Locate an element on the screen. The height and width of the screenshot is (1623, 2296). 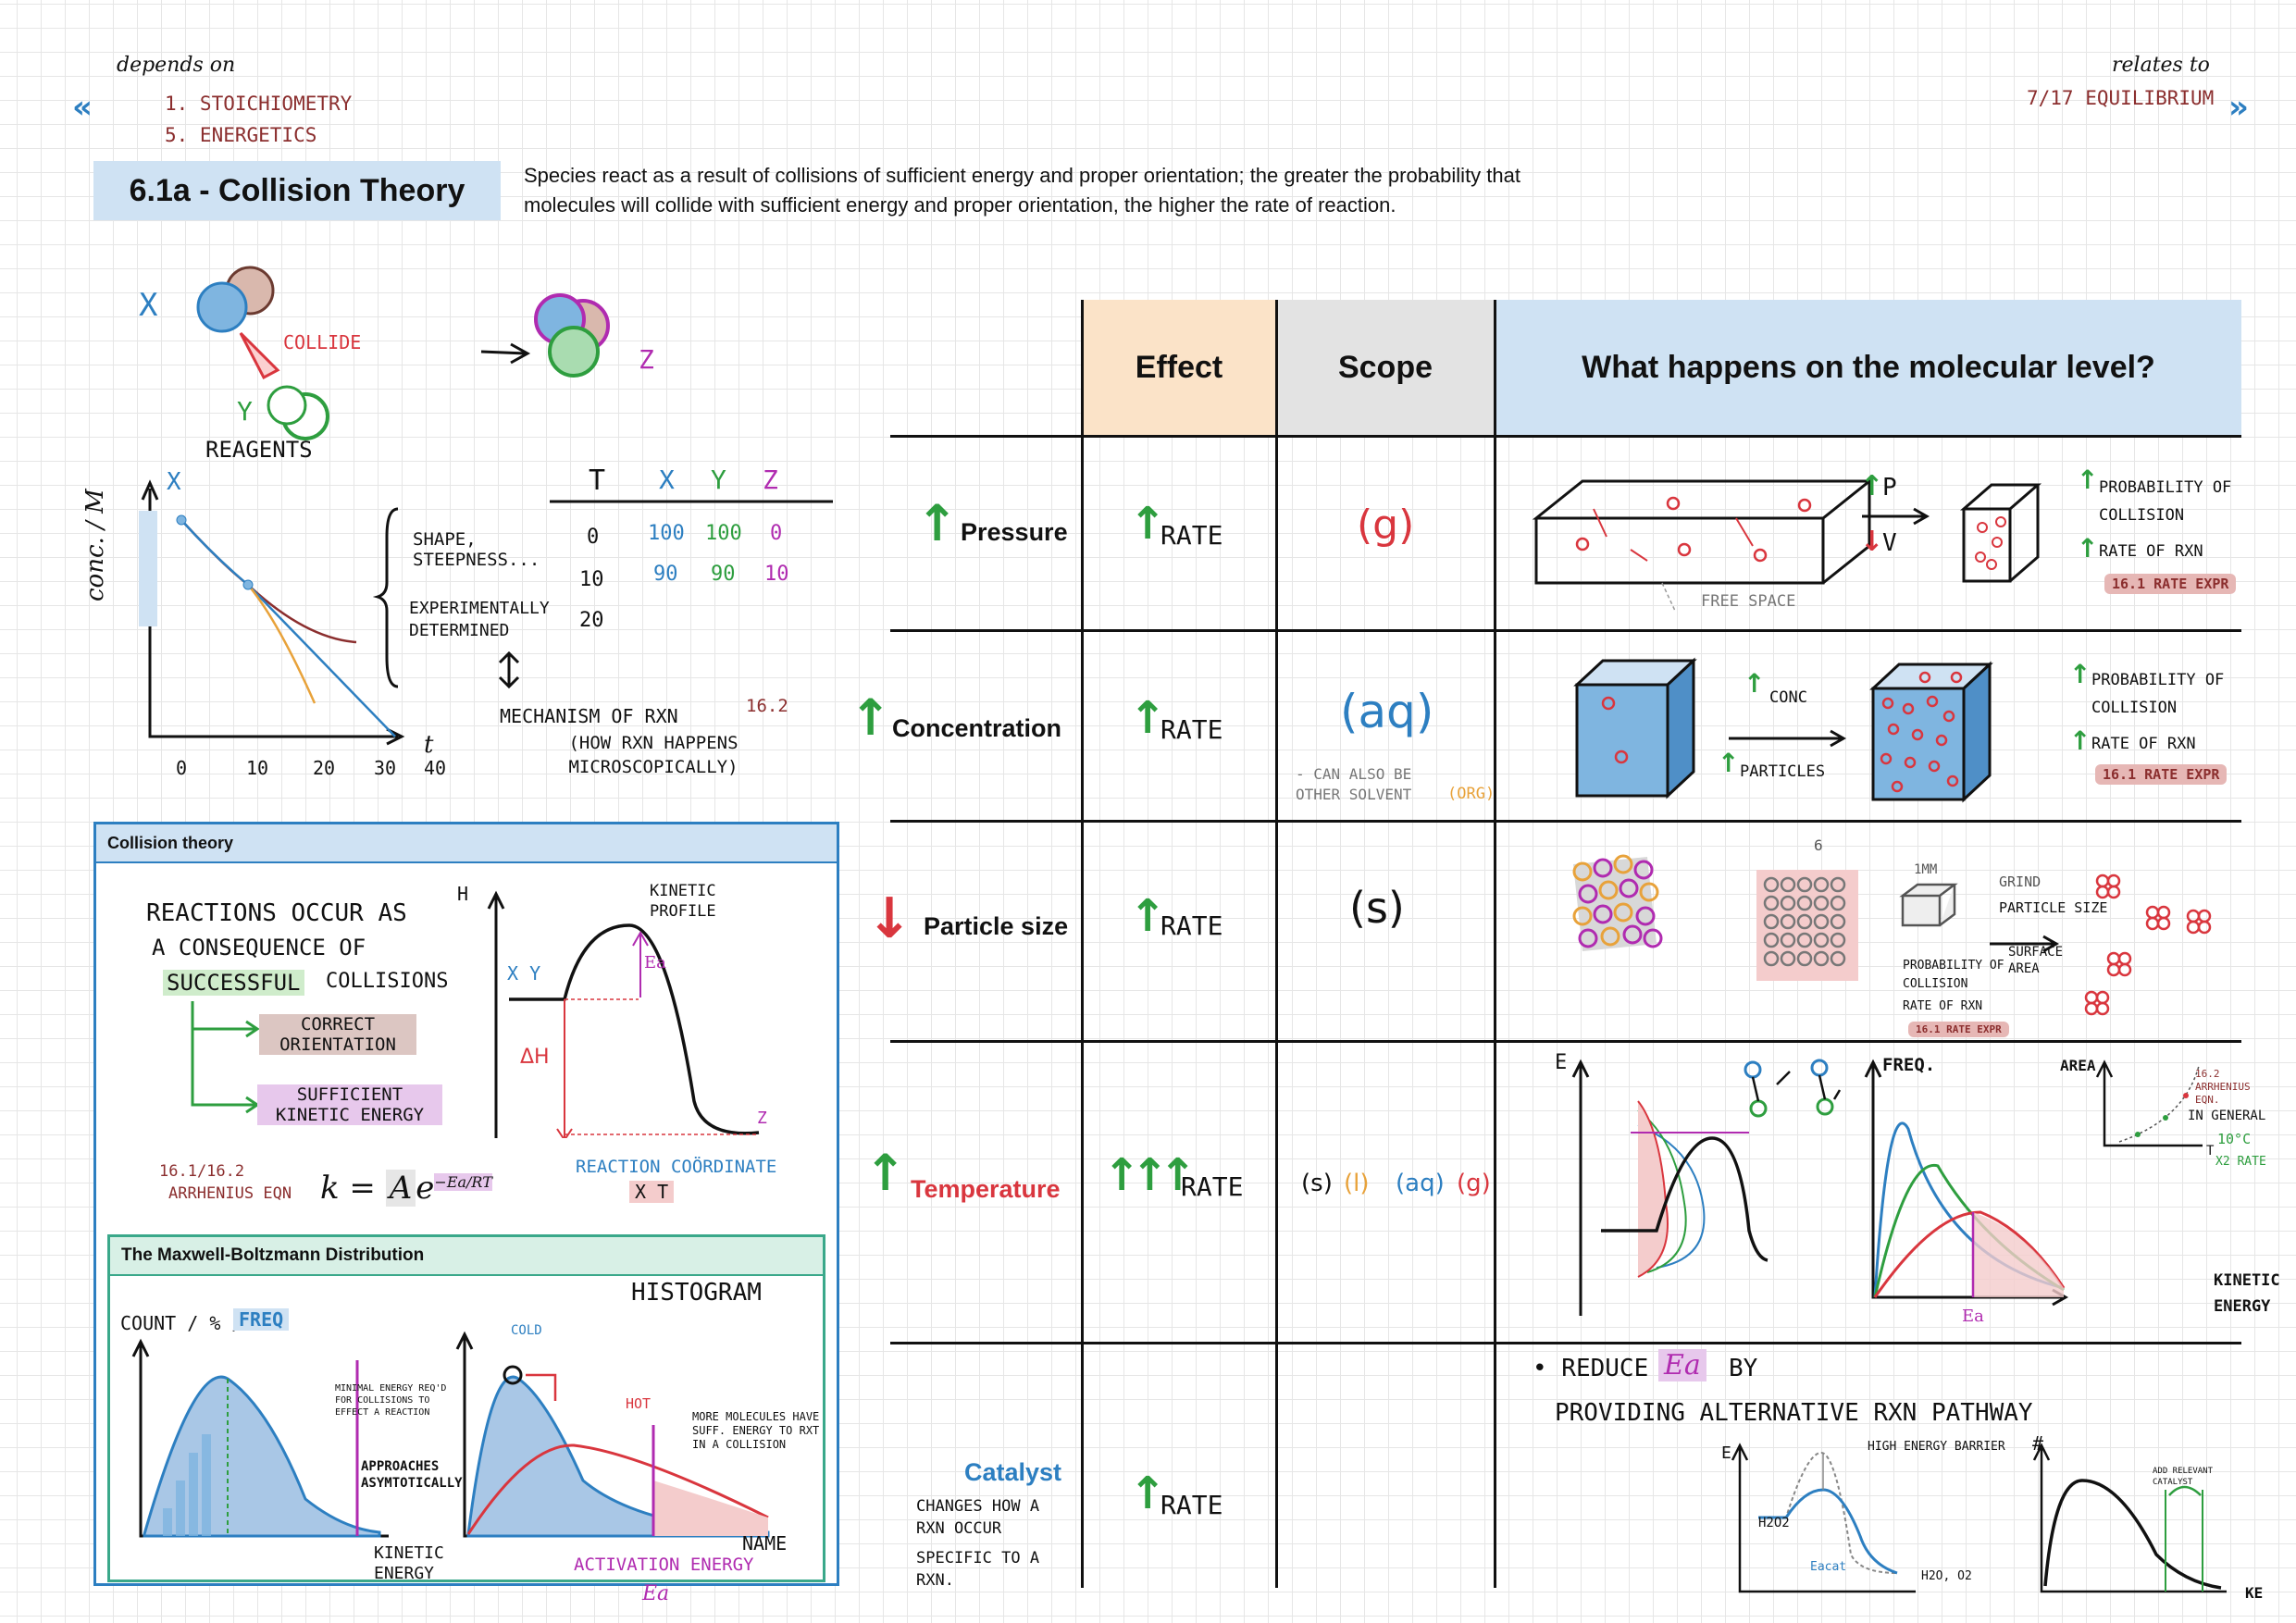
grind-label: GRIND is located at coordinates (2021, 881).